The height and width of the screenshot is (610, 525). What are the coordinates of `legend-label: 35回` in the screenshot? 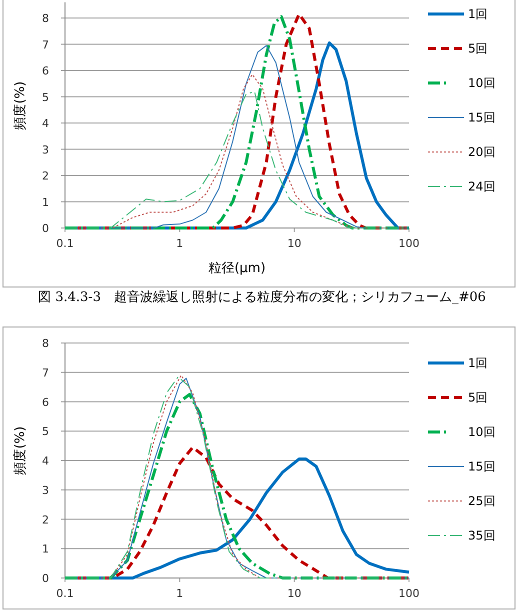 It's located at (482, 535).